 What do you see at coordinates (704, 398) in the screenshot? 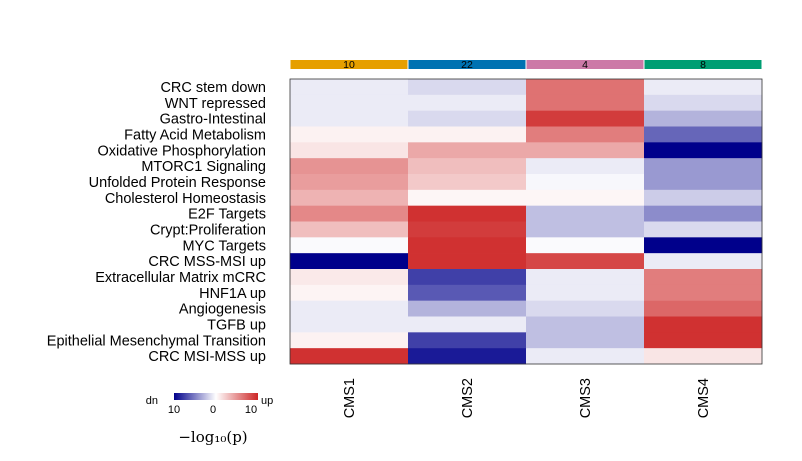
I see `column-label-cms4: CMS4` at bounding box center [704, 398].